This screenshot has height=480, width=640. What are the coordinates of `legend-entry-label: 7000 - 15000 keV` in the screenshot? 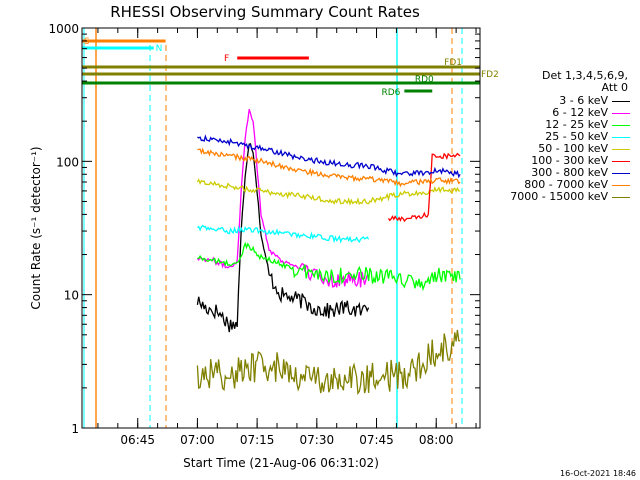 It's located at (559, 196).